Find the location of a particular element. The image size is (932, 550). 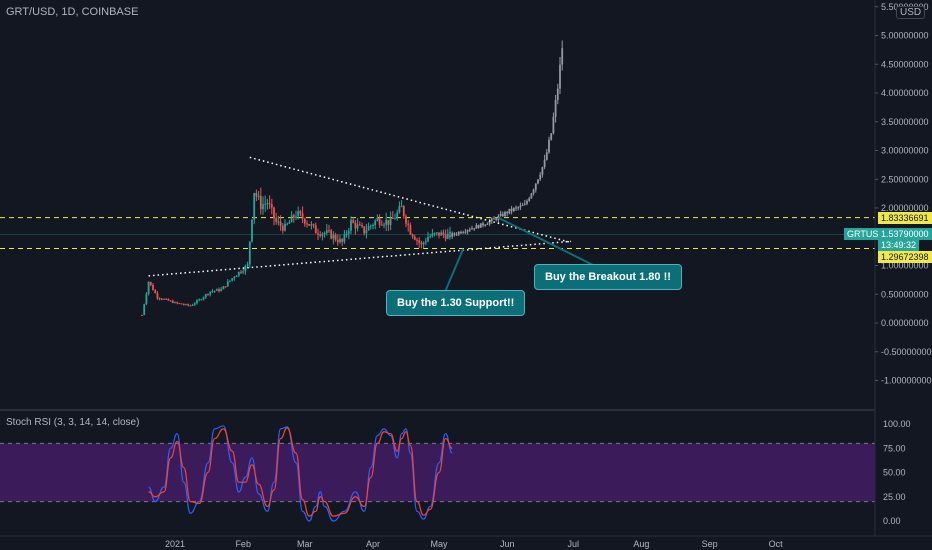

triangle-trendline is located at coordinates (410, 200).